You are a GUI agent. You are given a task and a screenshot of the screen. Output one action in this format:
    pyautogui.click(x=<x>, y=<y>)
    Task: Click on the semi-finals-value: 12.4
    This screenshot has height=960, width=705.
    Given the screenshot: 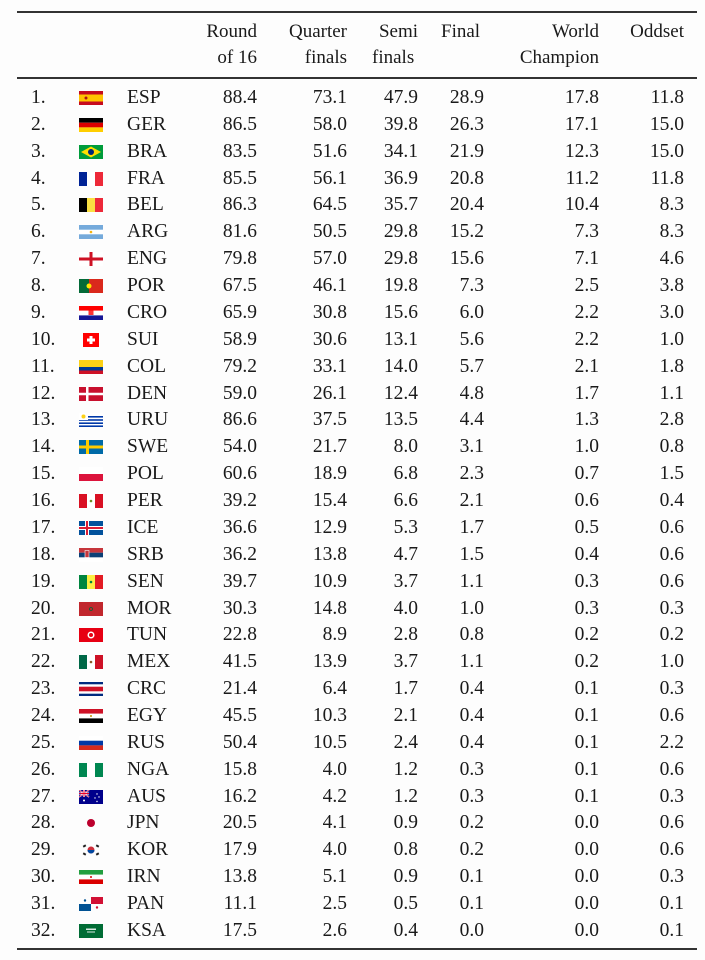 What is the action you would take?
    pyautogui.click(x=400, y=393)
    